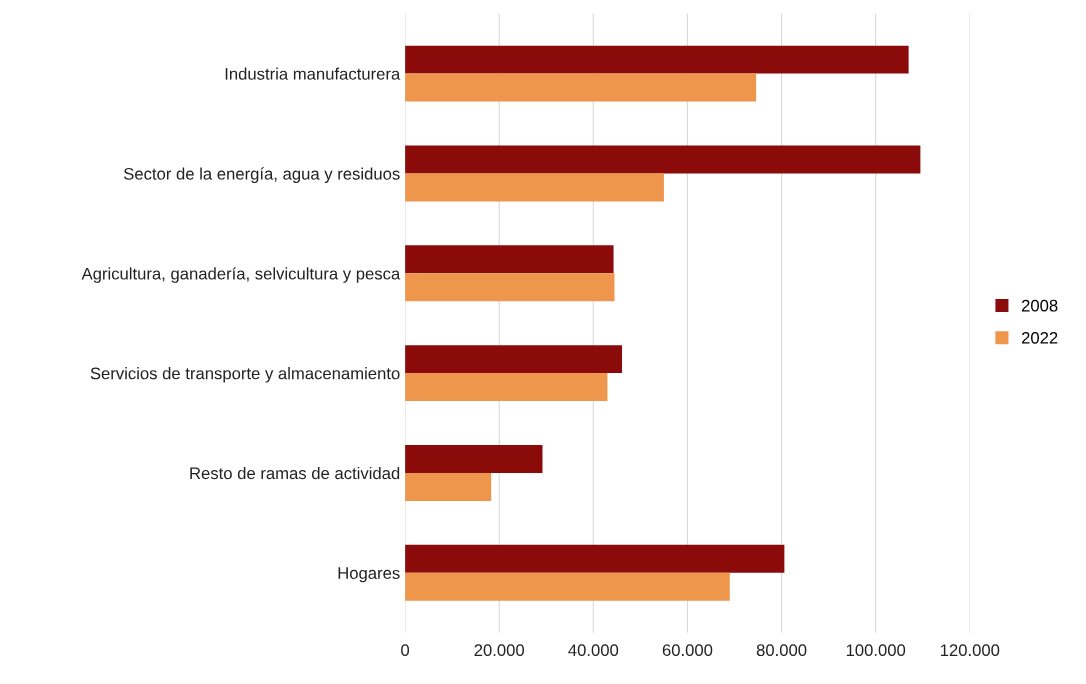  I want to click on legend-label: 2008, so click(1039, 305).